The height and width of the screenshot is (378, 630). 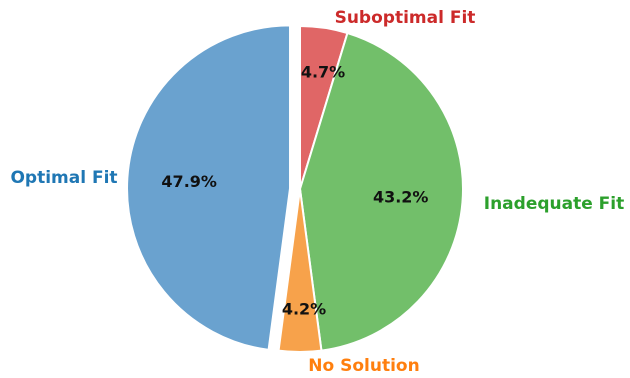 I want to click on category-label: Inadequate Fit, so click(x=554, y=204).